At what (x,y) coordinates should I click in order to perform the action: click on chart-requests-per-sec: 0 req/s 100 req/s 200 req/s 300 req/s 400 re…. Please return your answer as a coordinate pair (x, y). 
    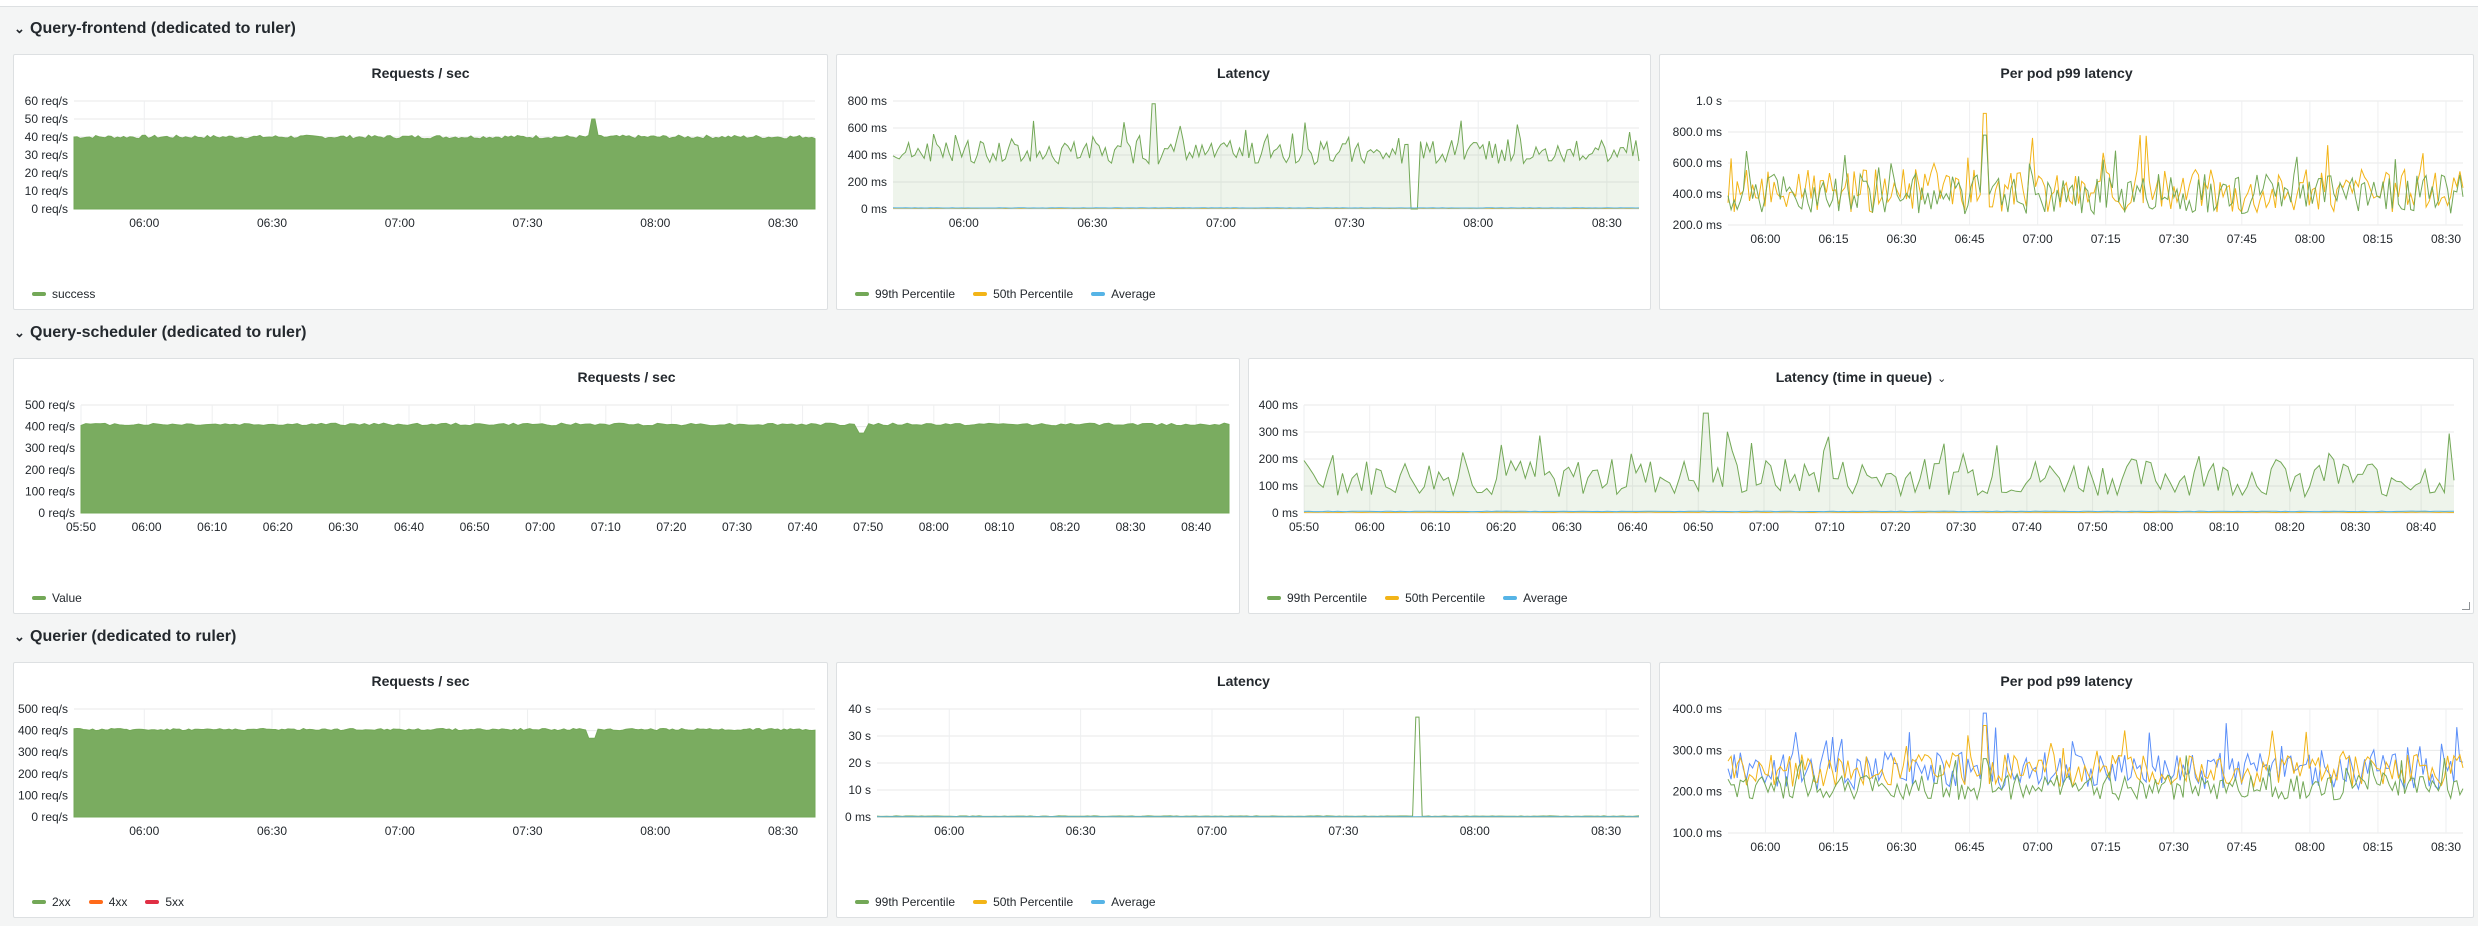
    Looking at the image, I should click on (627, 466).